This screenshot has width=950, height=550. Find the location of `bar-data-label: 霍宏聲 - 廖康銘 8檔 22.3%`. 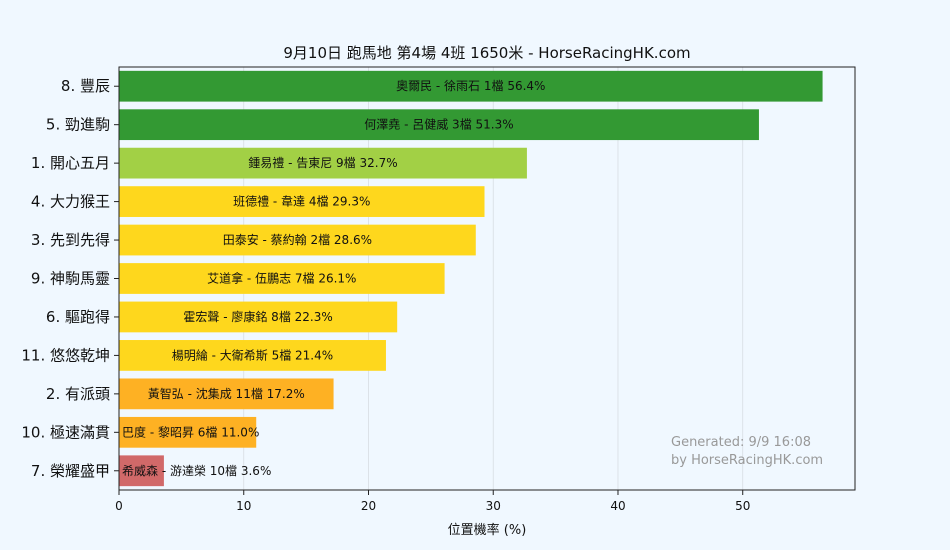

bar-data-label: 霍宏聲 - 廖康銘 8檔 22.3% is located at coordinates (257, 316).